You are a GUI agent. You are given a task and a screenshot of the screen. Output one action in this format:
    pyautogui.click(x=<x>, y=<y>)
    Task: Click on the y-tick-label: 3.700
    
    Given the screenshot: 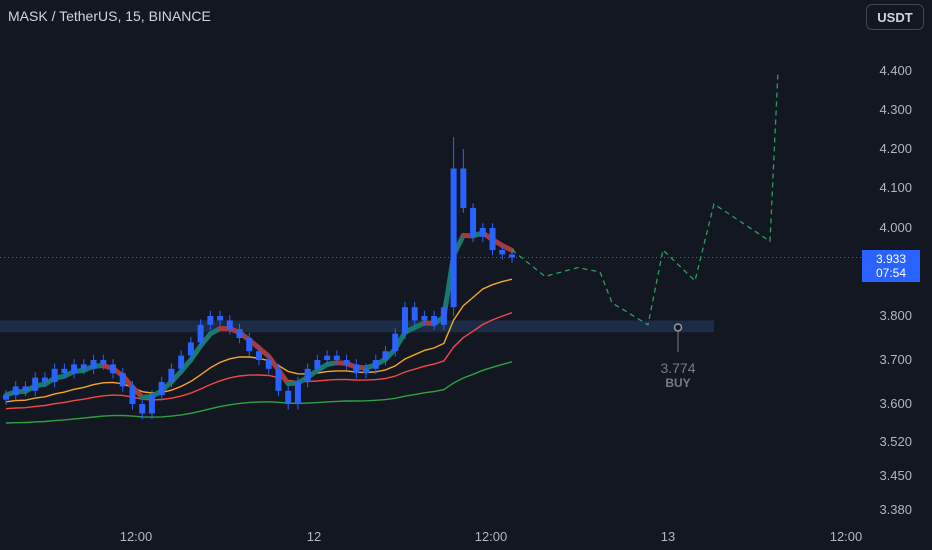 What is the action you would take?
    pyautogui.click(x=895, y=359)
    